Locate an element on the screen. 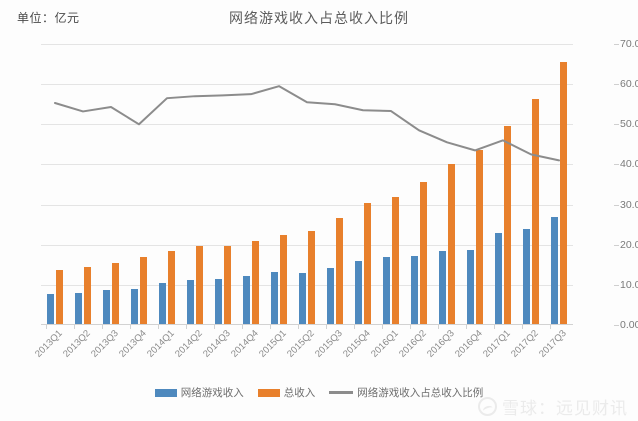  y-tick-label-right: 70.00% is located at coordinates (629, 44).